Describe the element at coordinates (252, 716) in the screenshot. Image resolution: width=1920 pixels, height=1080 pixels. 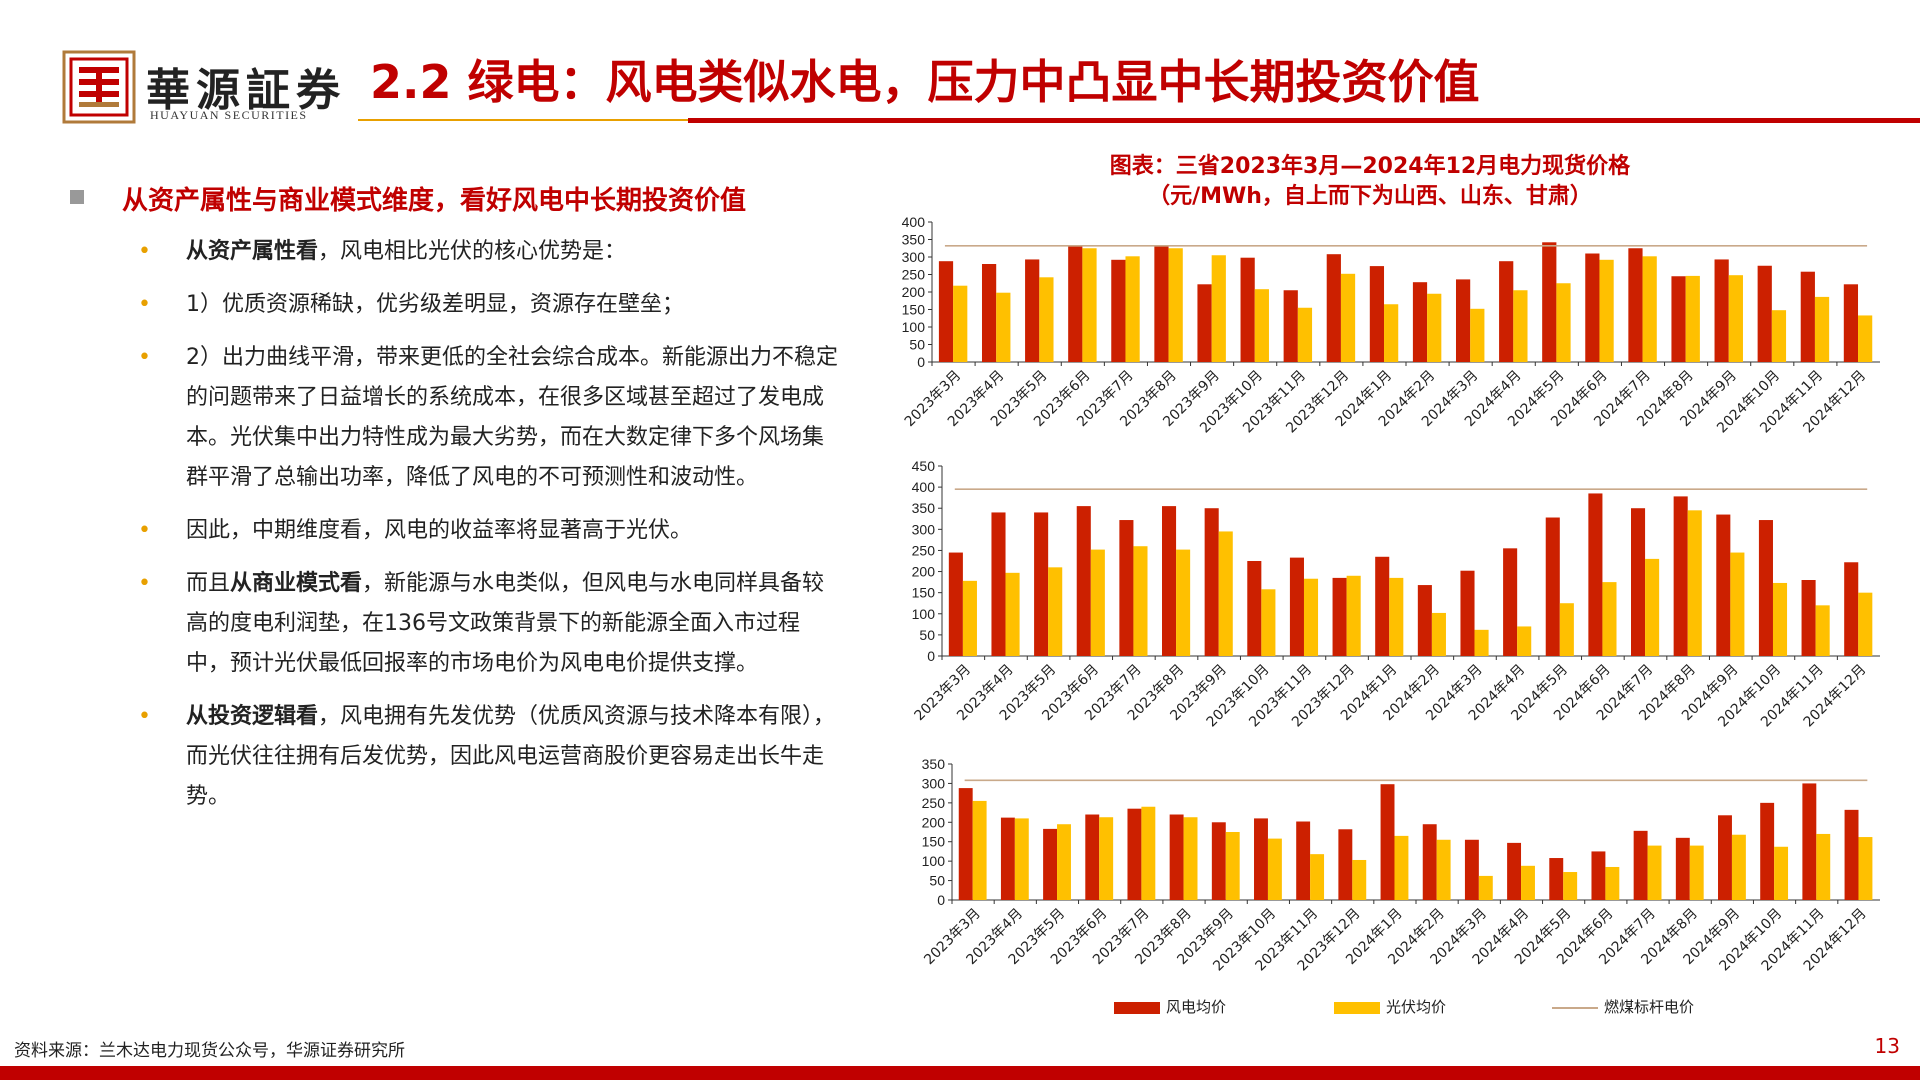
I see `bullet-bold-text: 从投资逻辑看` at that location.